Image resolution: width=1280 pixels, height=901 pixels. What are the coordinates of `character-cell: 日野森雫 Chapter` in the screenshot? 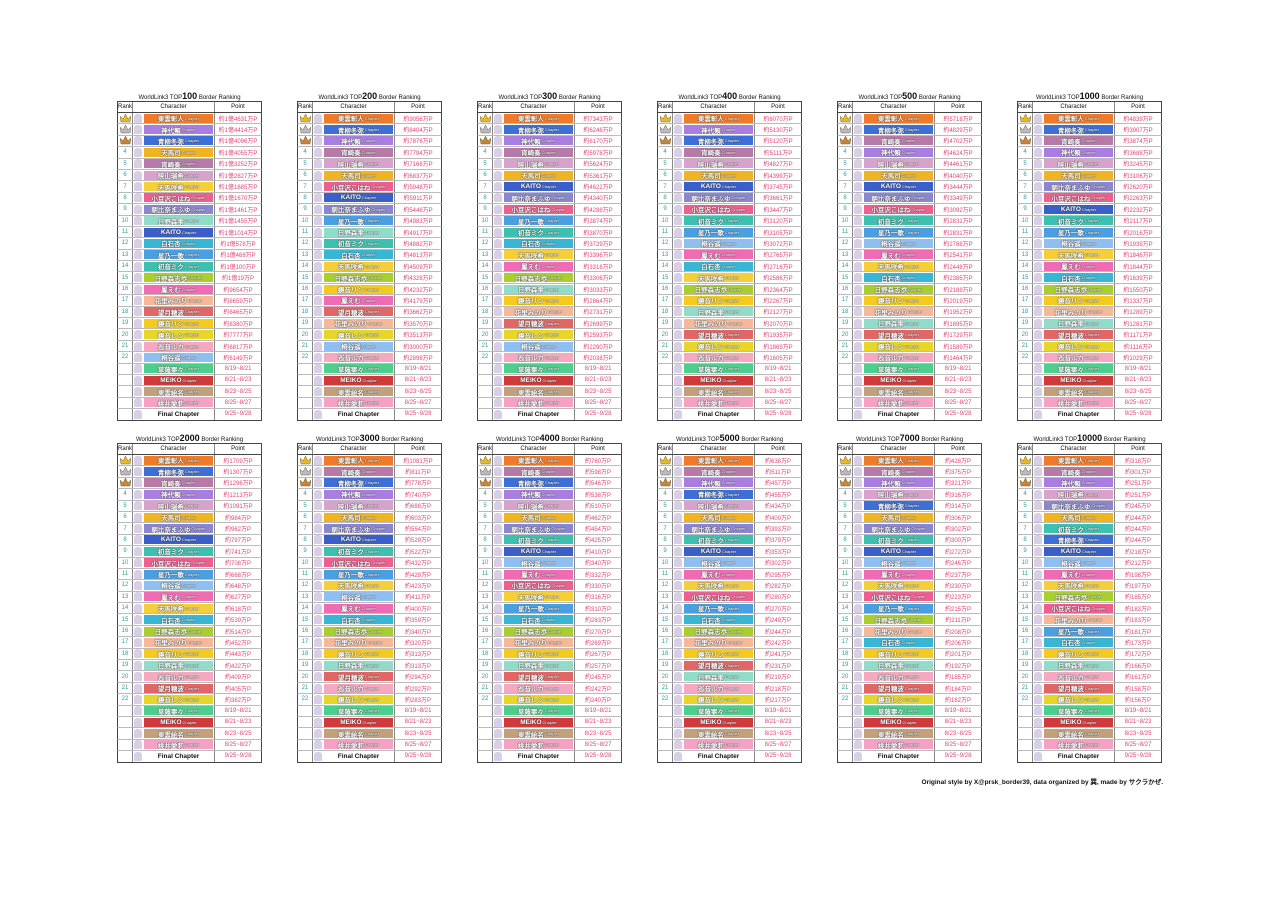 It's located at (534, 665).